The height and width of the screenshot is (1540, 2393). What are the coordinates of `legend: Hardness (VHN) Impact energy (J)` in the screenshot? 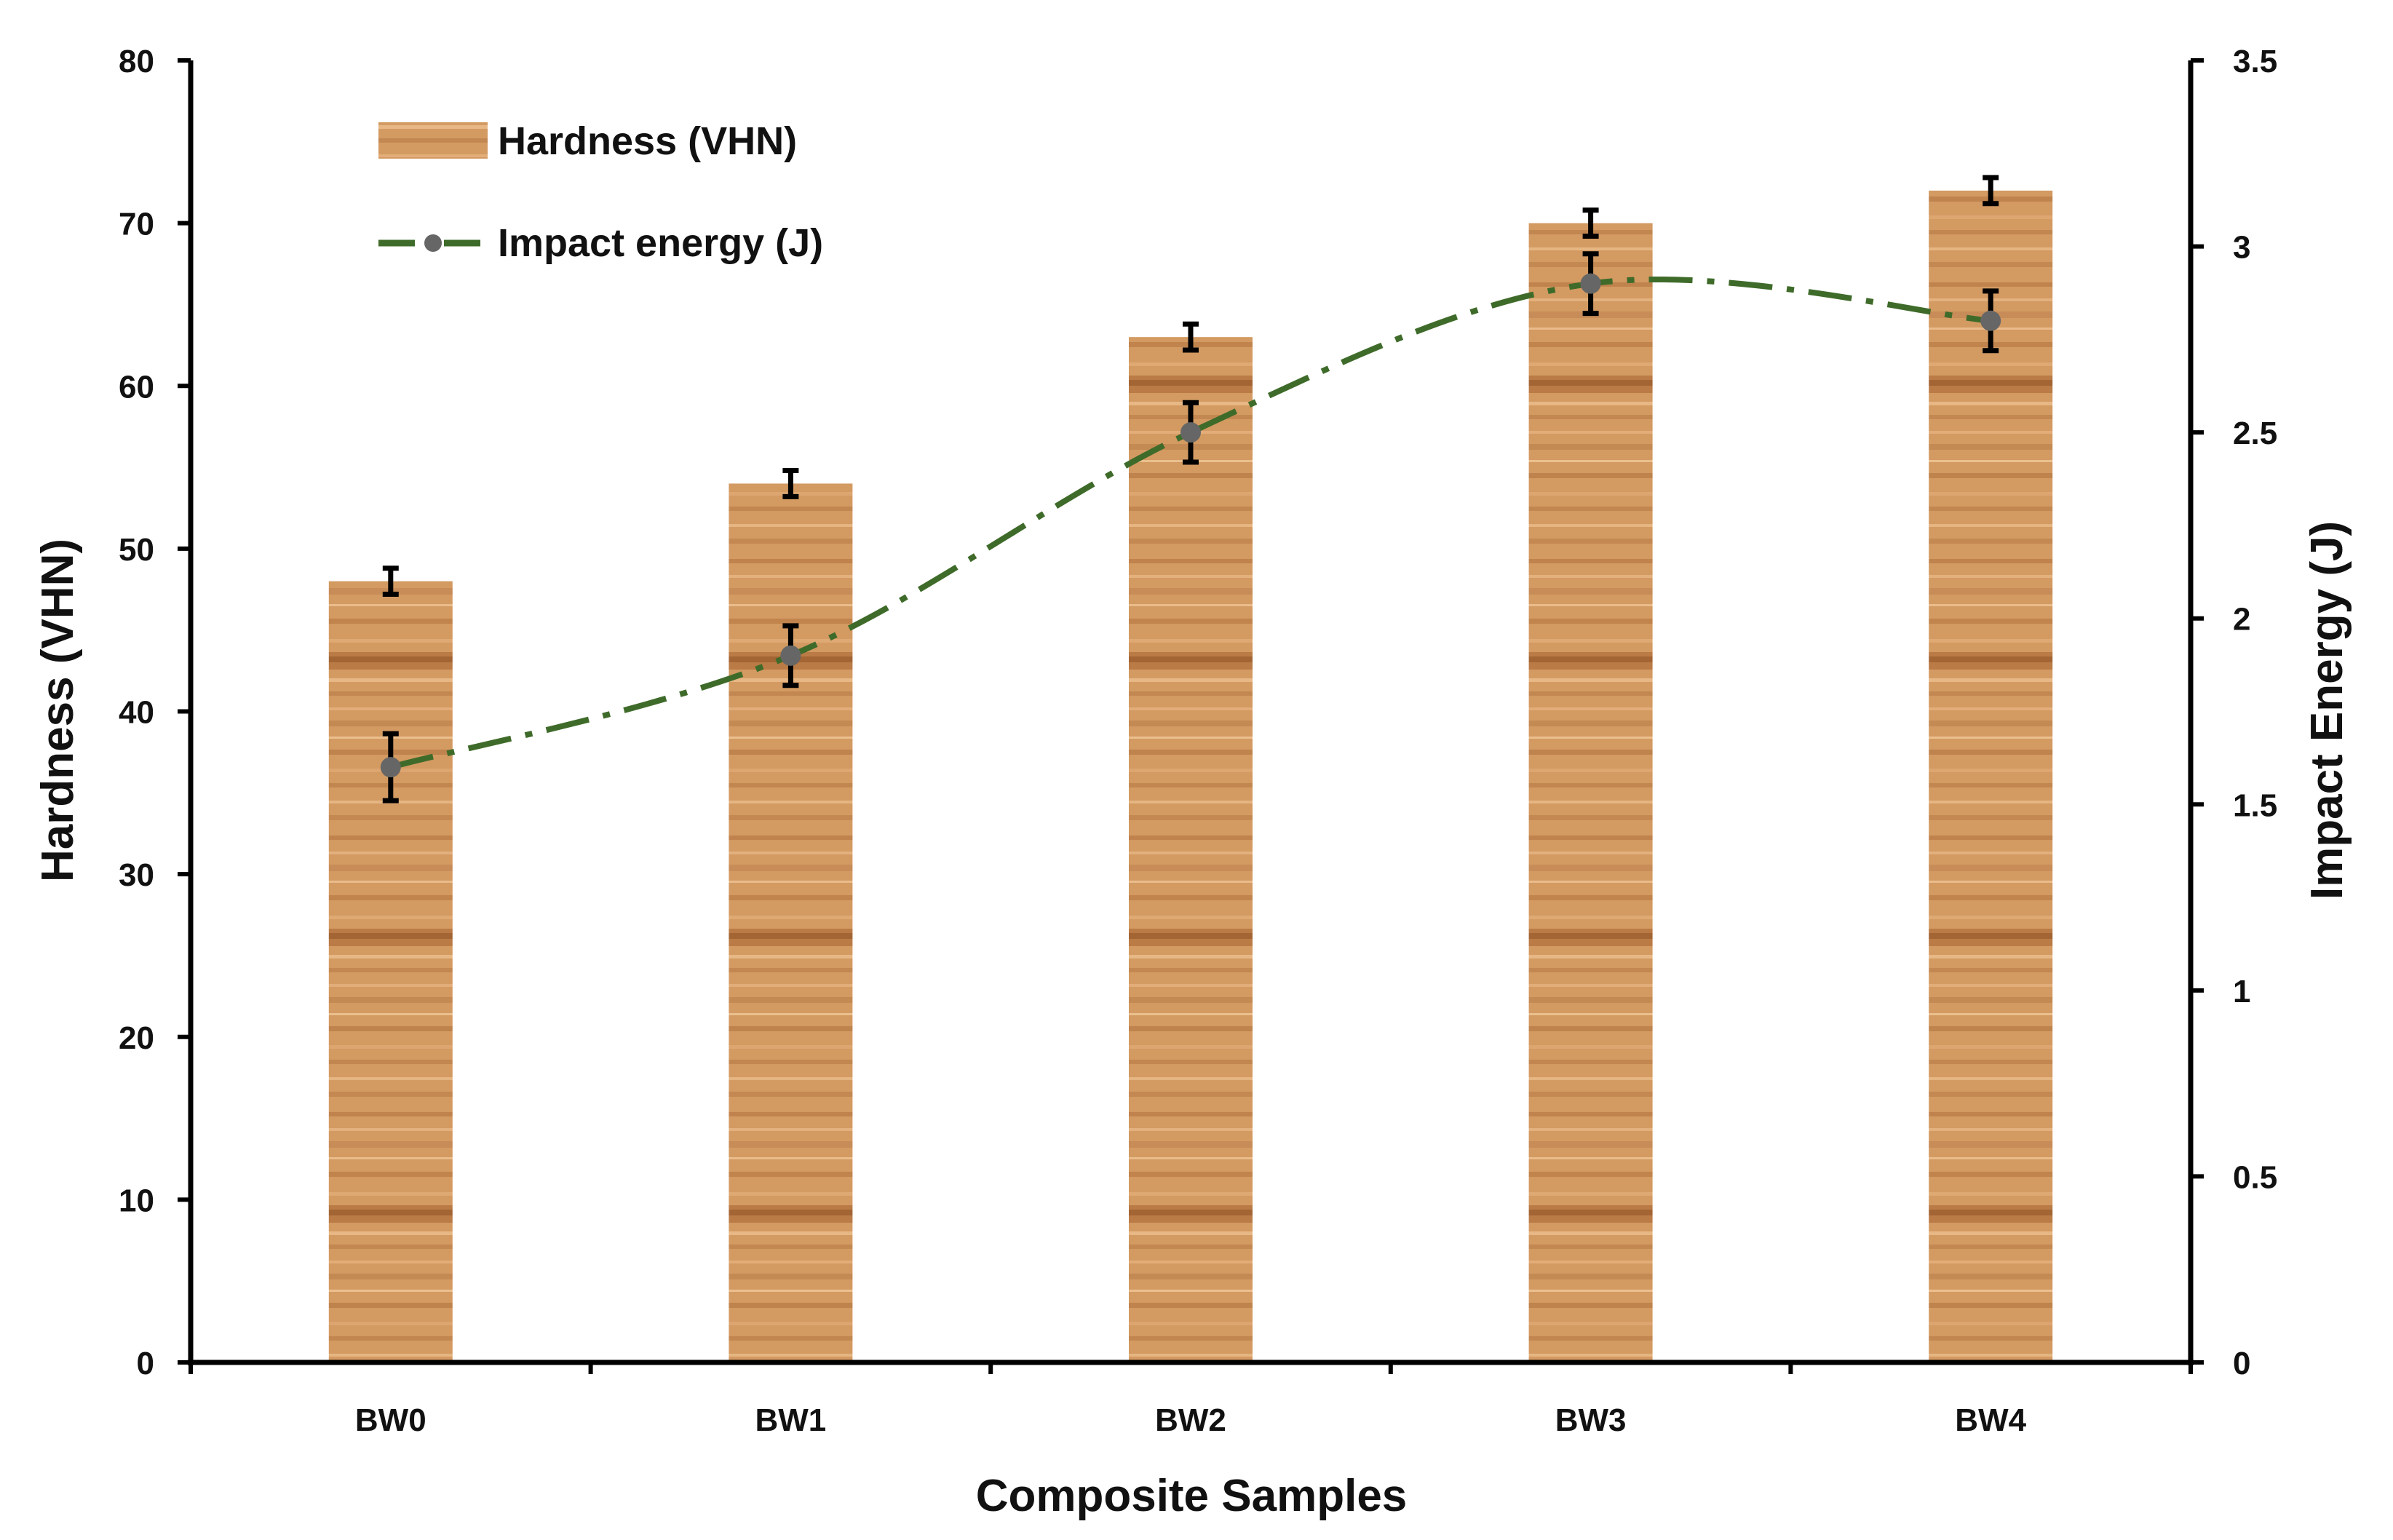 It's located at (600, 192).